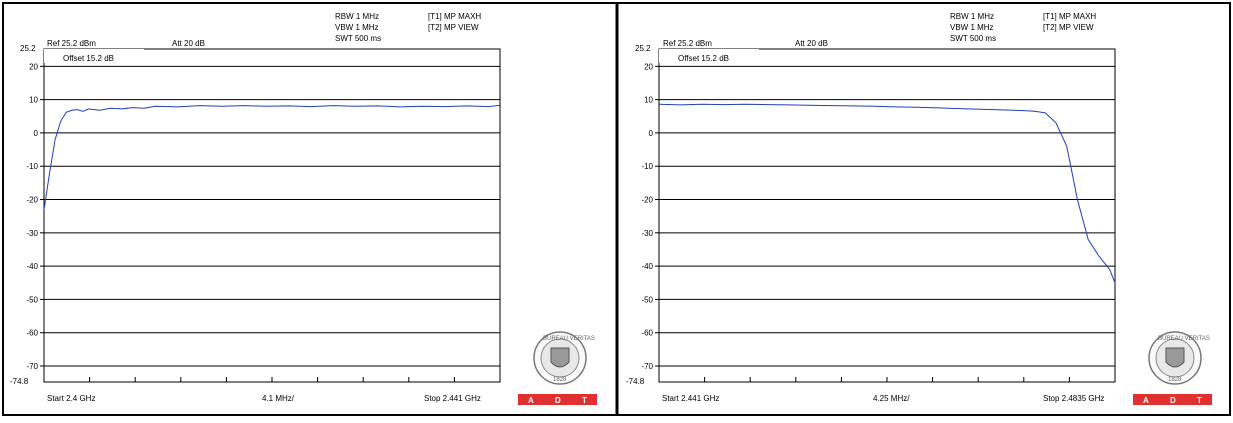 The image size is (1233, 423). Describe the element at coordinates (891, 398) in the screenshot. I see `span-per-division-label: 4.25 MHz/` at that location.